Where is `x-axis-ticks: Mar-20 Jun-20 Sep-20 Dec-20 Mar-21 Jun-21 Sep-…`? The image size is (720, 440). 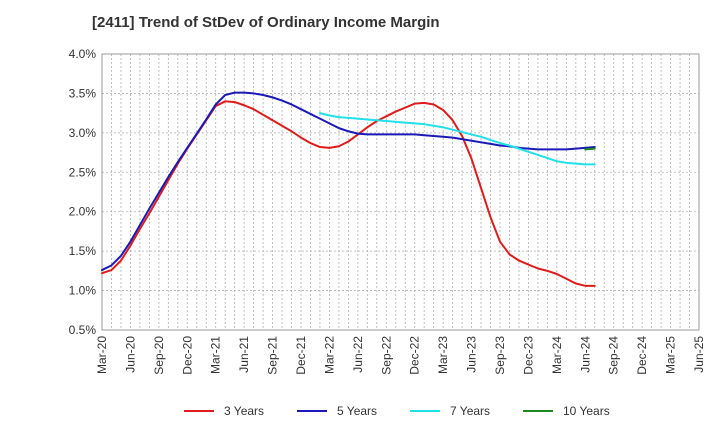 x-axis-ticks: Mar-20 Jun-20 Sep-20 Dec-20 Mar-21 Jun-21 Sep-… is located at coordinates (400, 355).